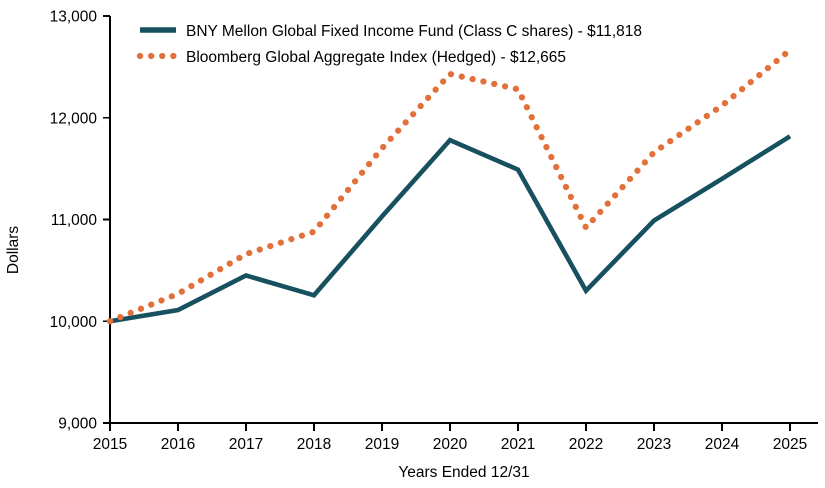 The width and height of the screenshot is (825, 488). What do you see at coordinates (382, 444) in the screenshot?
I see `x-tick-label: 2019` at bounding box center [382, 444].